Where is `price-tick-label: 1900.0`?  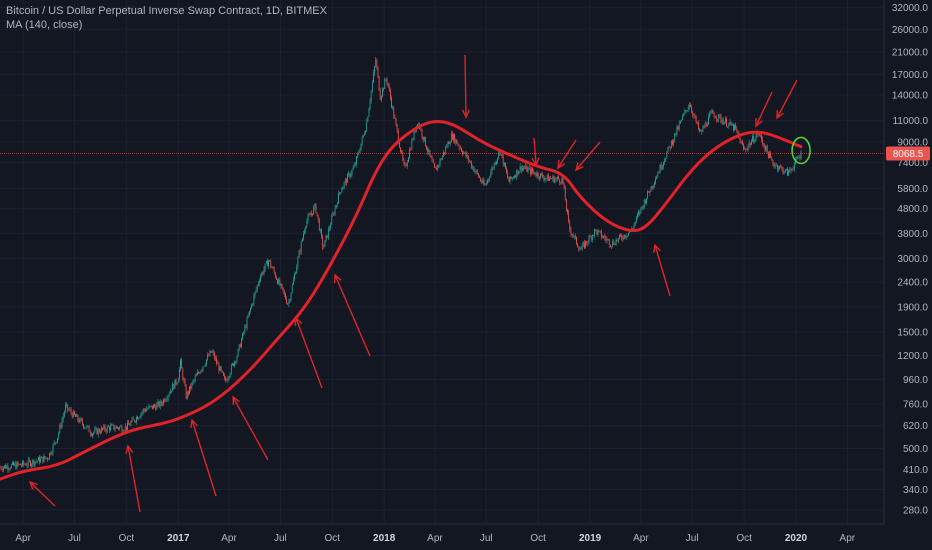
price-tick-label: 1900.0 is located at coordinates (912, 307).